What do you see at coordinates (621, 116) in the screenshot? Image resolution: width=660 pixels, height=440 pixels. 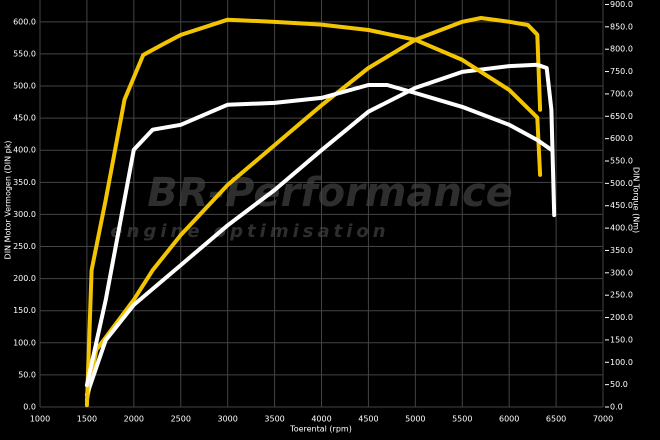 I see `y2-tick-label: 650.0` at bounding box center [621, 116].